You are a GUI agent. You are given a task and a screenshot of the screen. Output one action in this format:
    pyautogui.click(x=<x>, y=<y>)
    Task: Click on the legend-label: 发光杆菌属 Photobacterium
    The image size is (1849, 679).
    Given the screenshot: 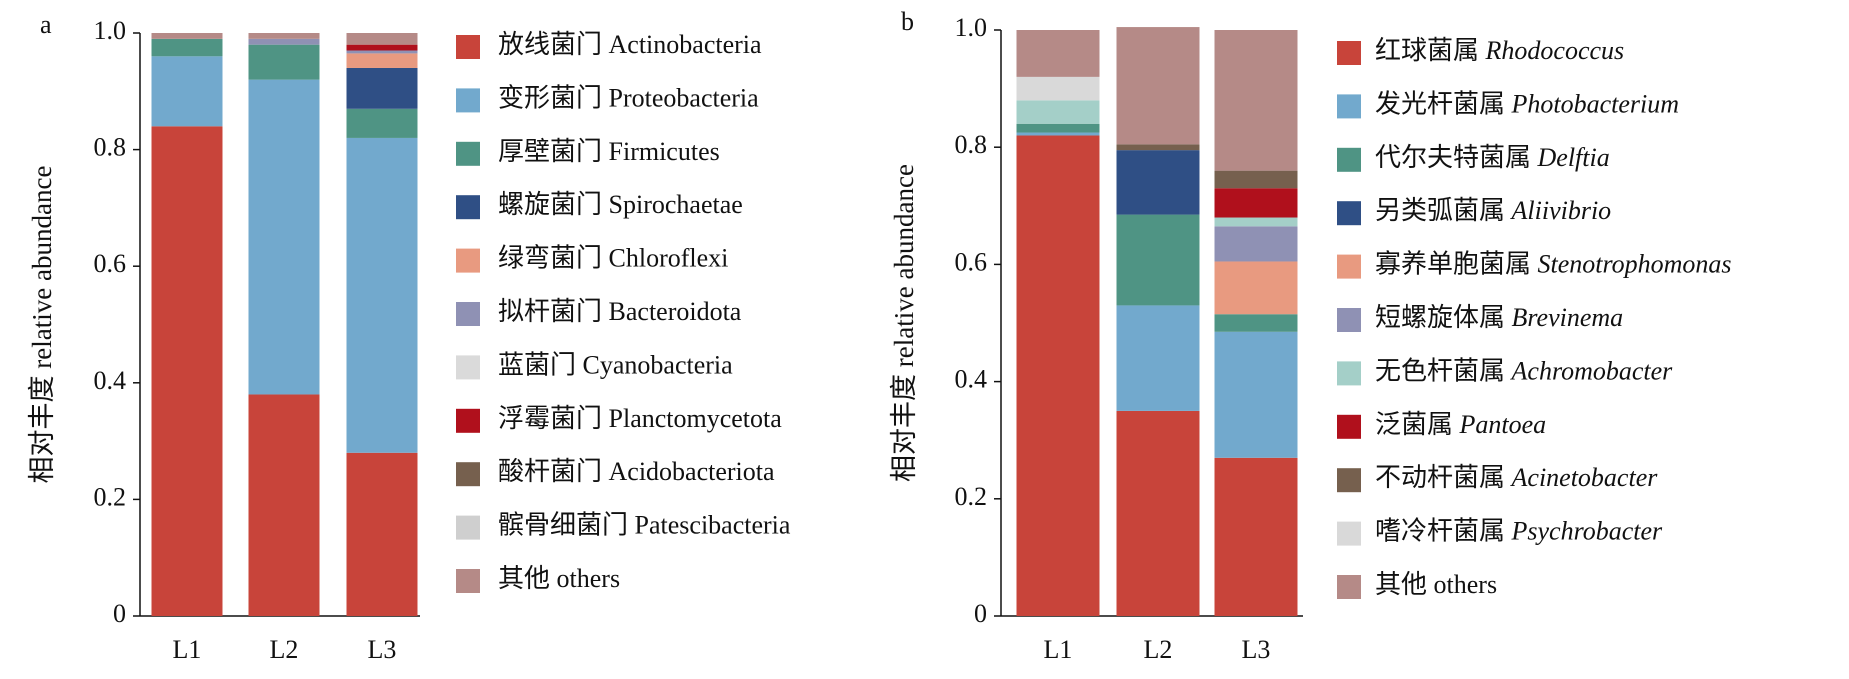 What is the action you would take?
    pyautogui.click(x=1527, y=103)
    